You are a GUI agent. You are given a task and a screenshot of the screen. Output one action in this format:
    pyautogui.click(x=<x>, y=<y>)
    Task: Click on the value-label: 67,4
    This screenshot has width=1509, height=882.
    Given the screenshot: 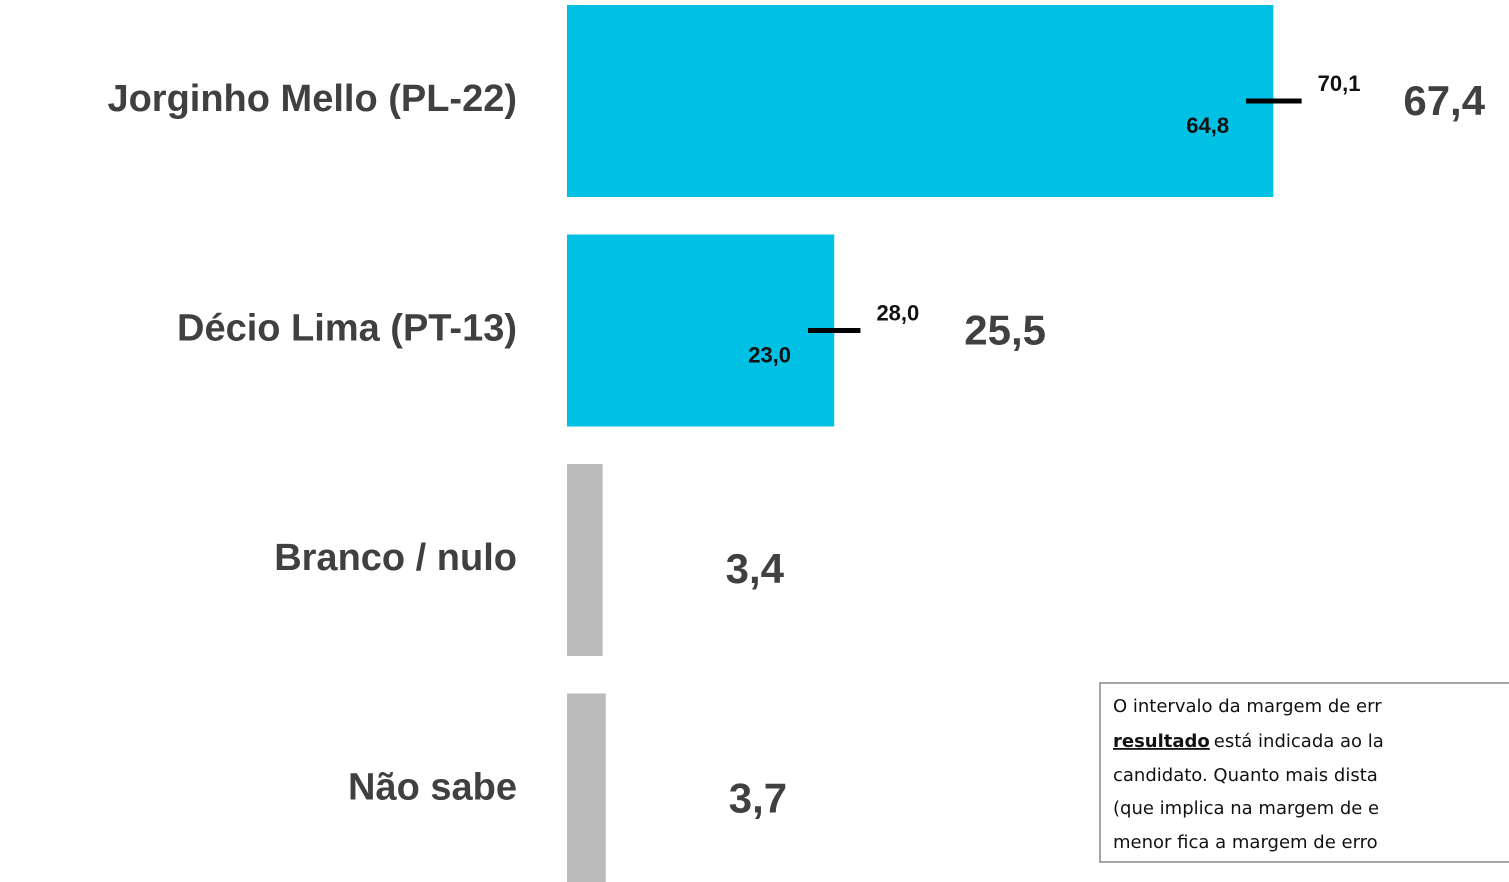 What is the action you would take?
    pyautogui.click(x=1444, y=100)
    